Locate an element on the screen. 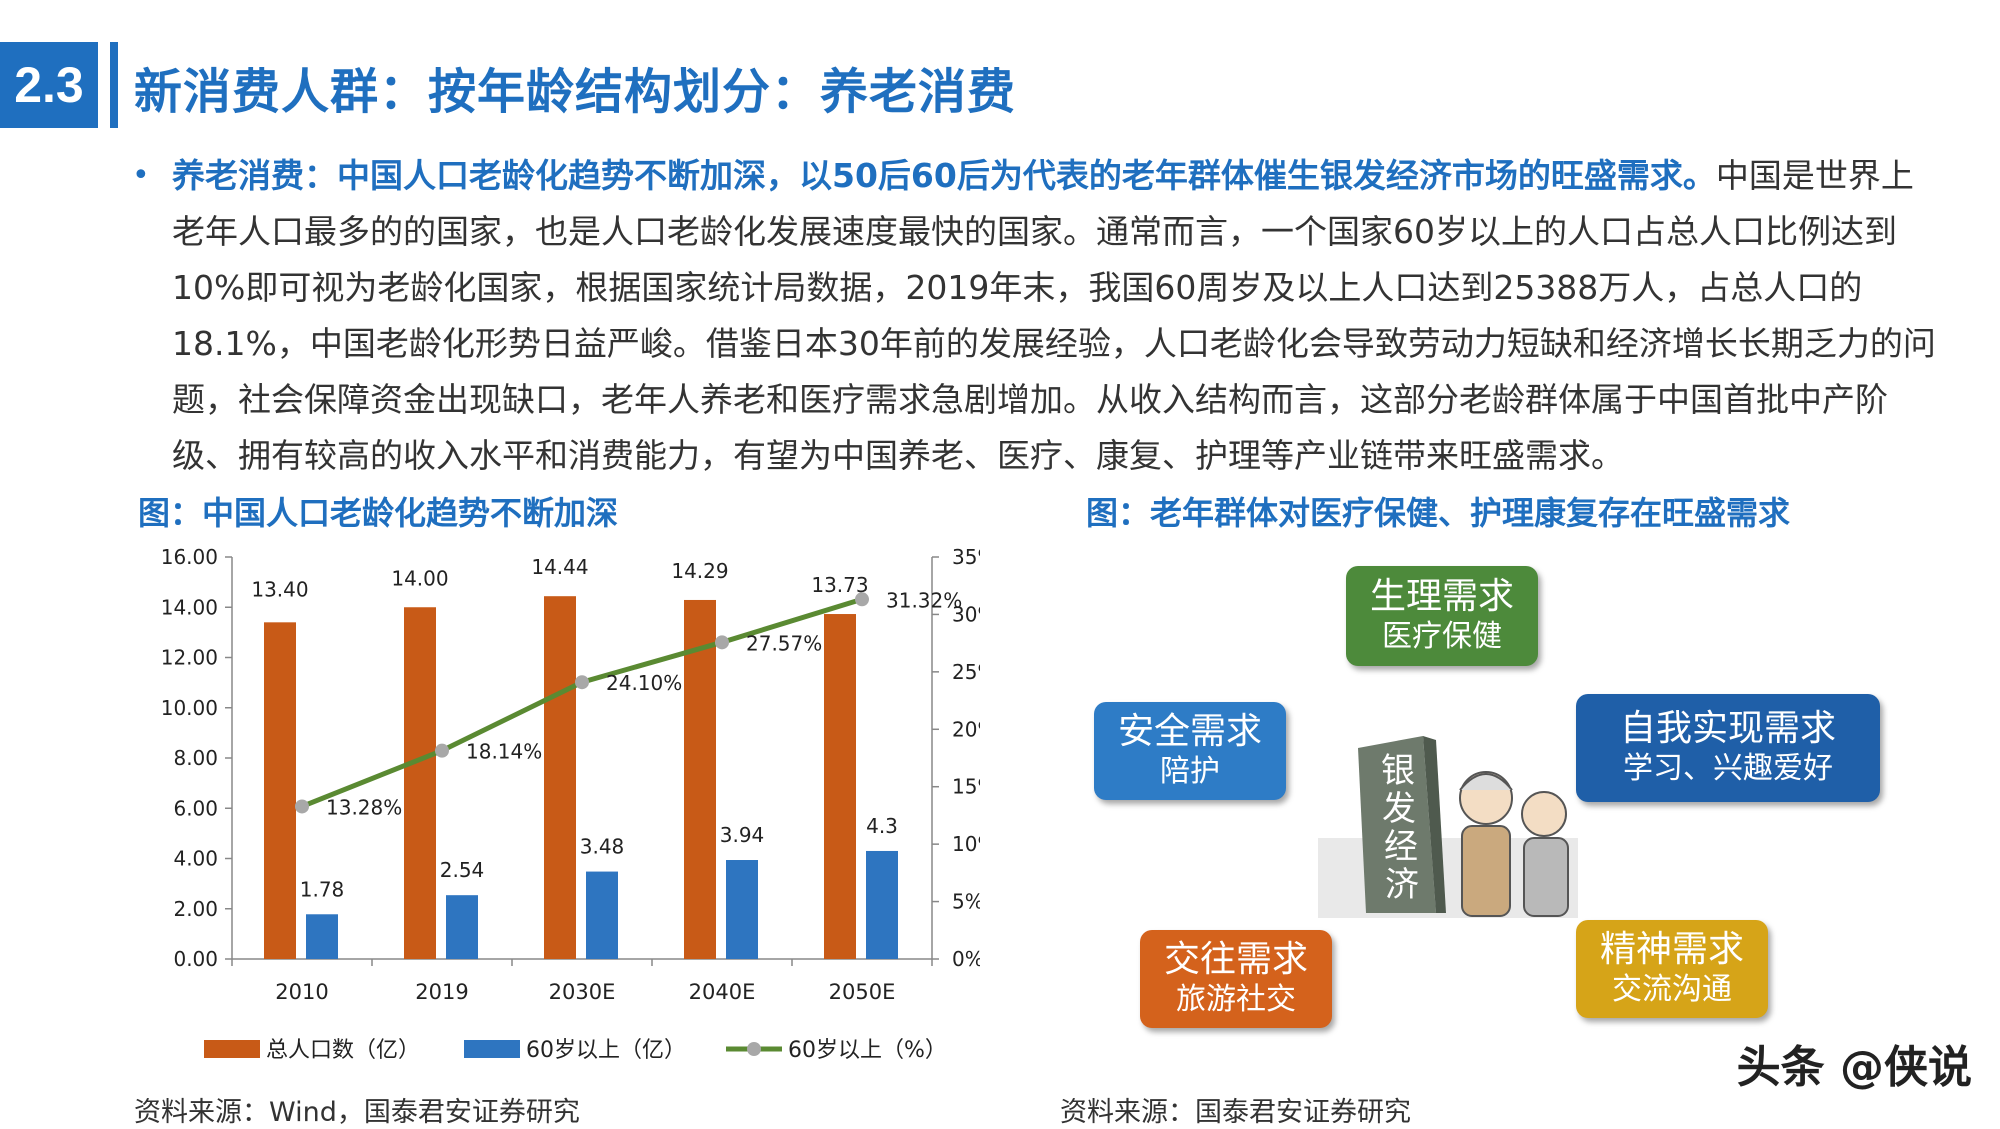 The image size is (2000, 1129). y-left-tick-label: 14.00 is located at coordinates (189, 607).